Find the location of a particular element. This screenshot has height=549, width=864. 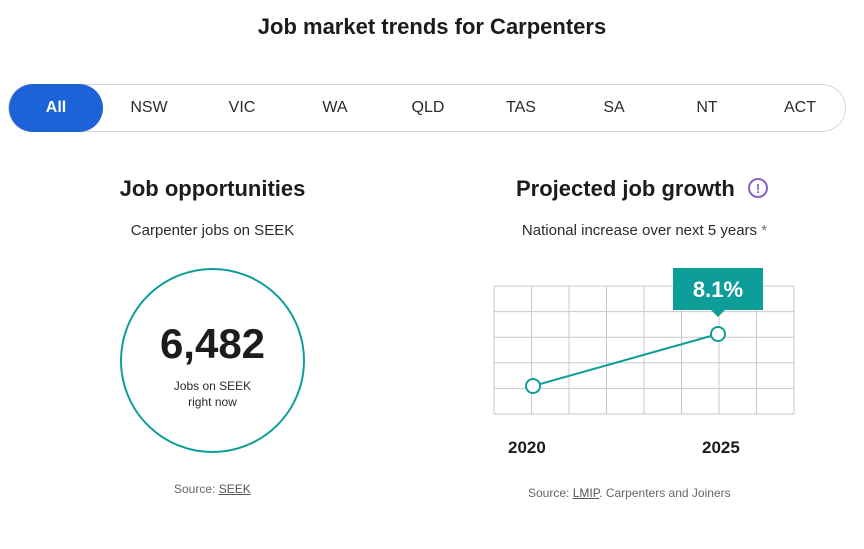

growth-trend-line is located at coordinates (625, 360).